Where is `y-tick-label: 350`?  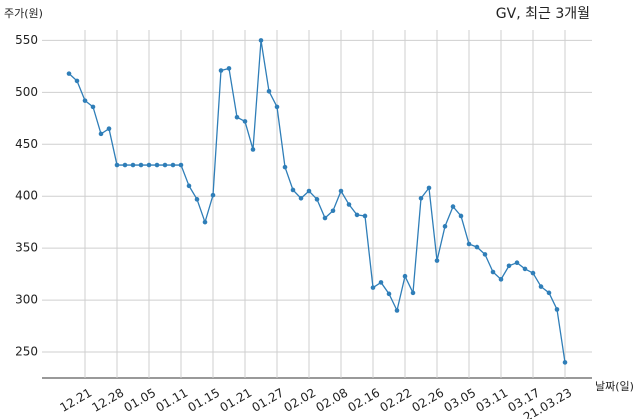
y-tick-label: 350 is located at coordinates (26, 248).